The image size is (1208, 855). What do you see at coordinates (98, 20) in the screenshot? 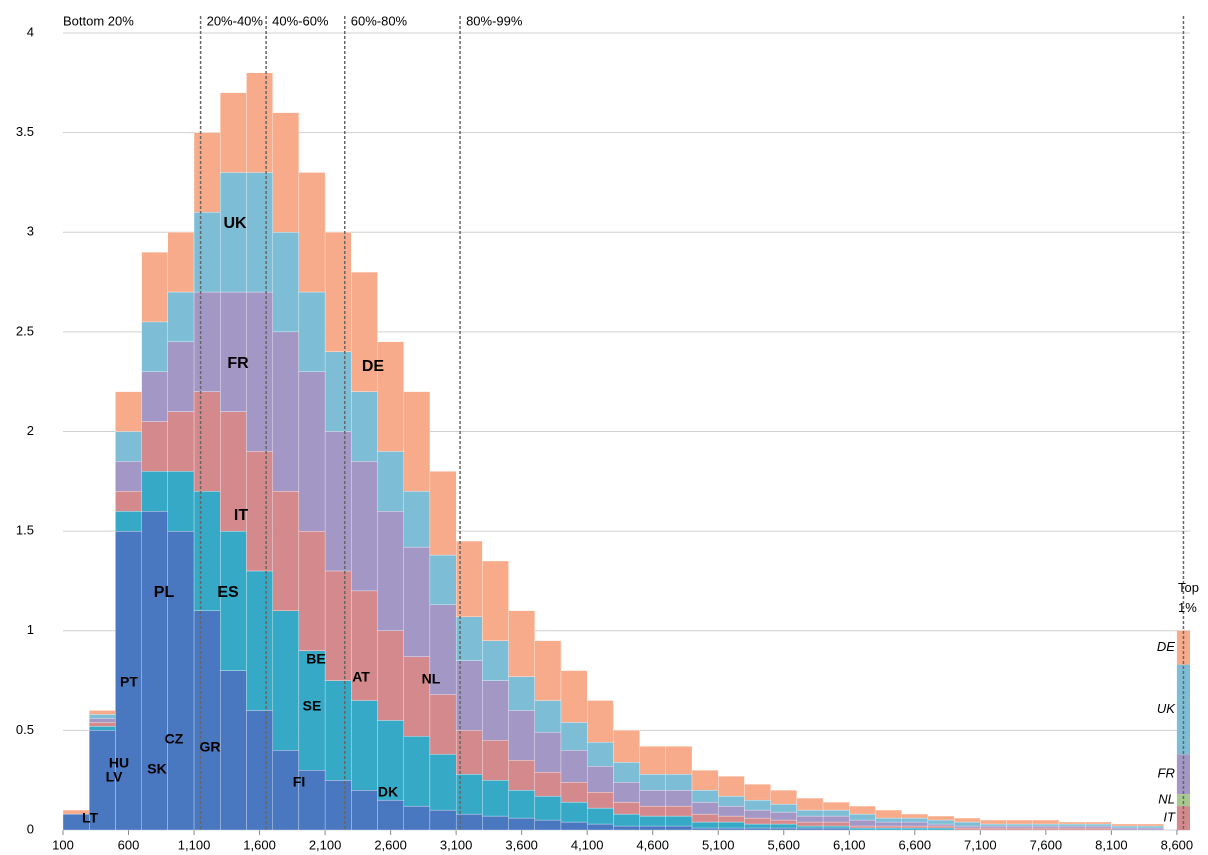
I see `group-label: Bottom 20%` at bounding box center [98, 20].